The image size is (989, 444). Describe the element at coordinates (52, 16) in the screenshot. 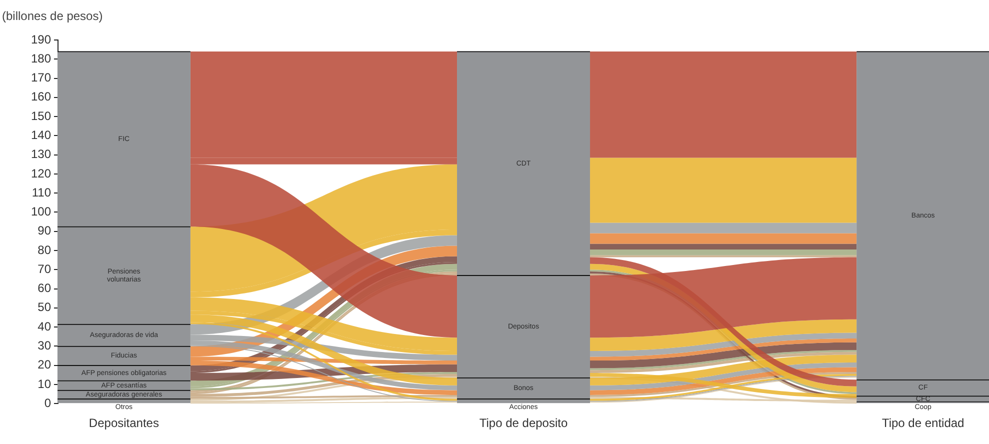

I see `y-axis-title: (billones de pesos)` at that location.